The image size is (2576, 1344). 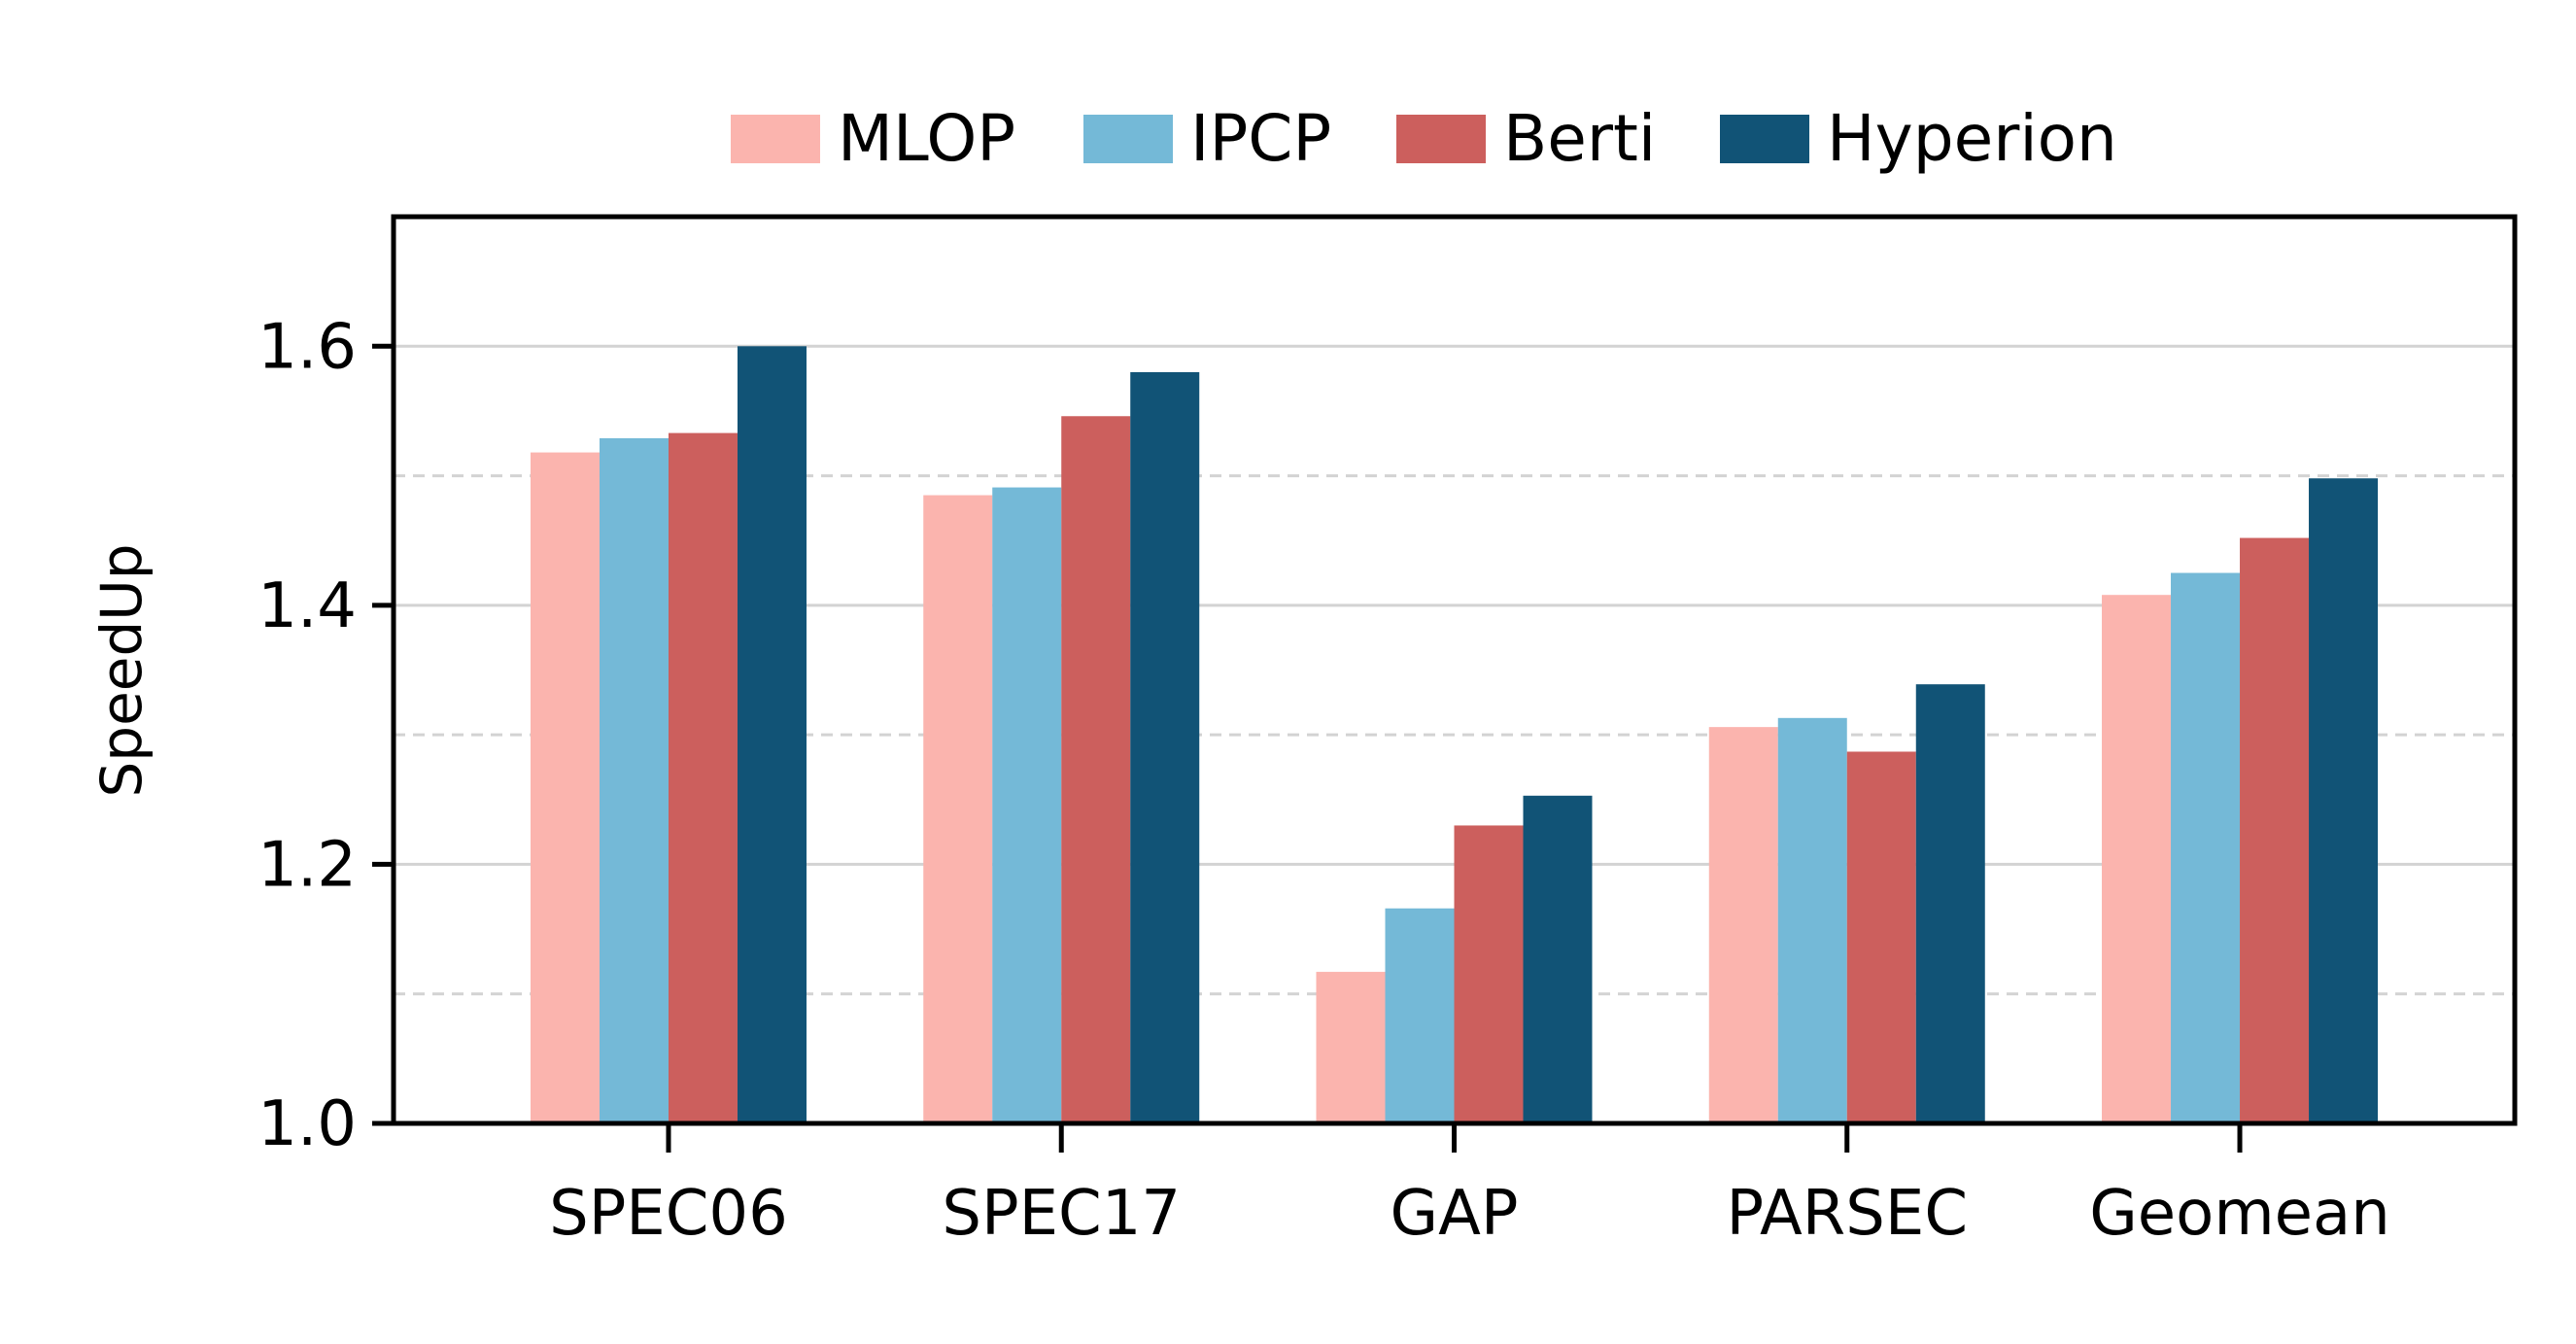 What do you see at coordinates (1128, 139) in the screenshot?
I see `legend-swatch-ipcp` at bounding box center [1128, 139].